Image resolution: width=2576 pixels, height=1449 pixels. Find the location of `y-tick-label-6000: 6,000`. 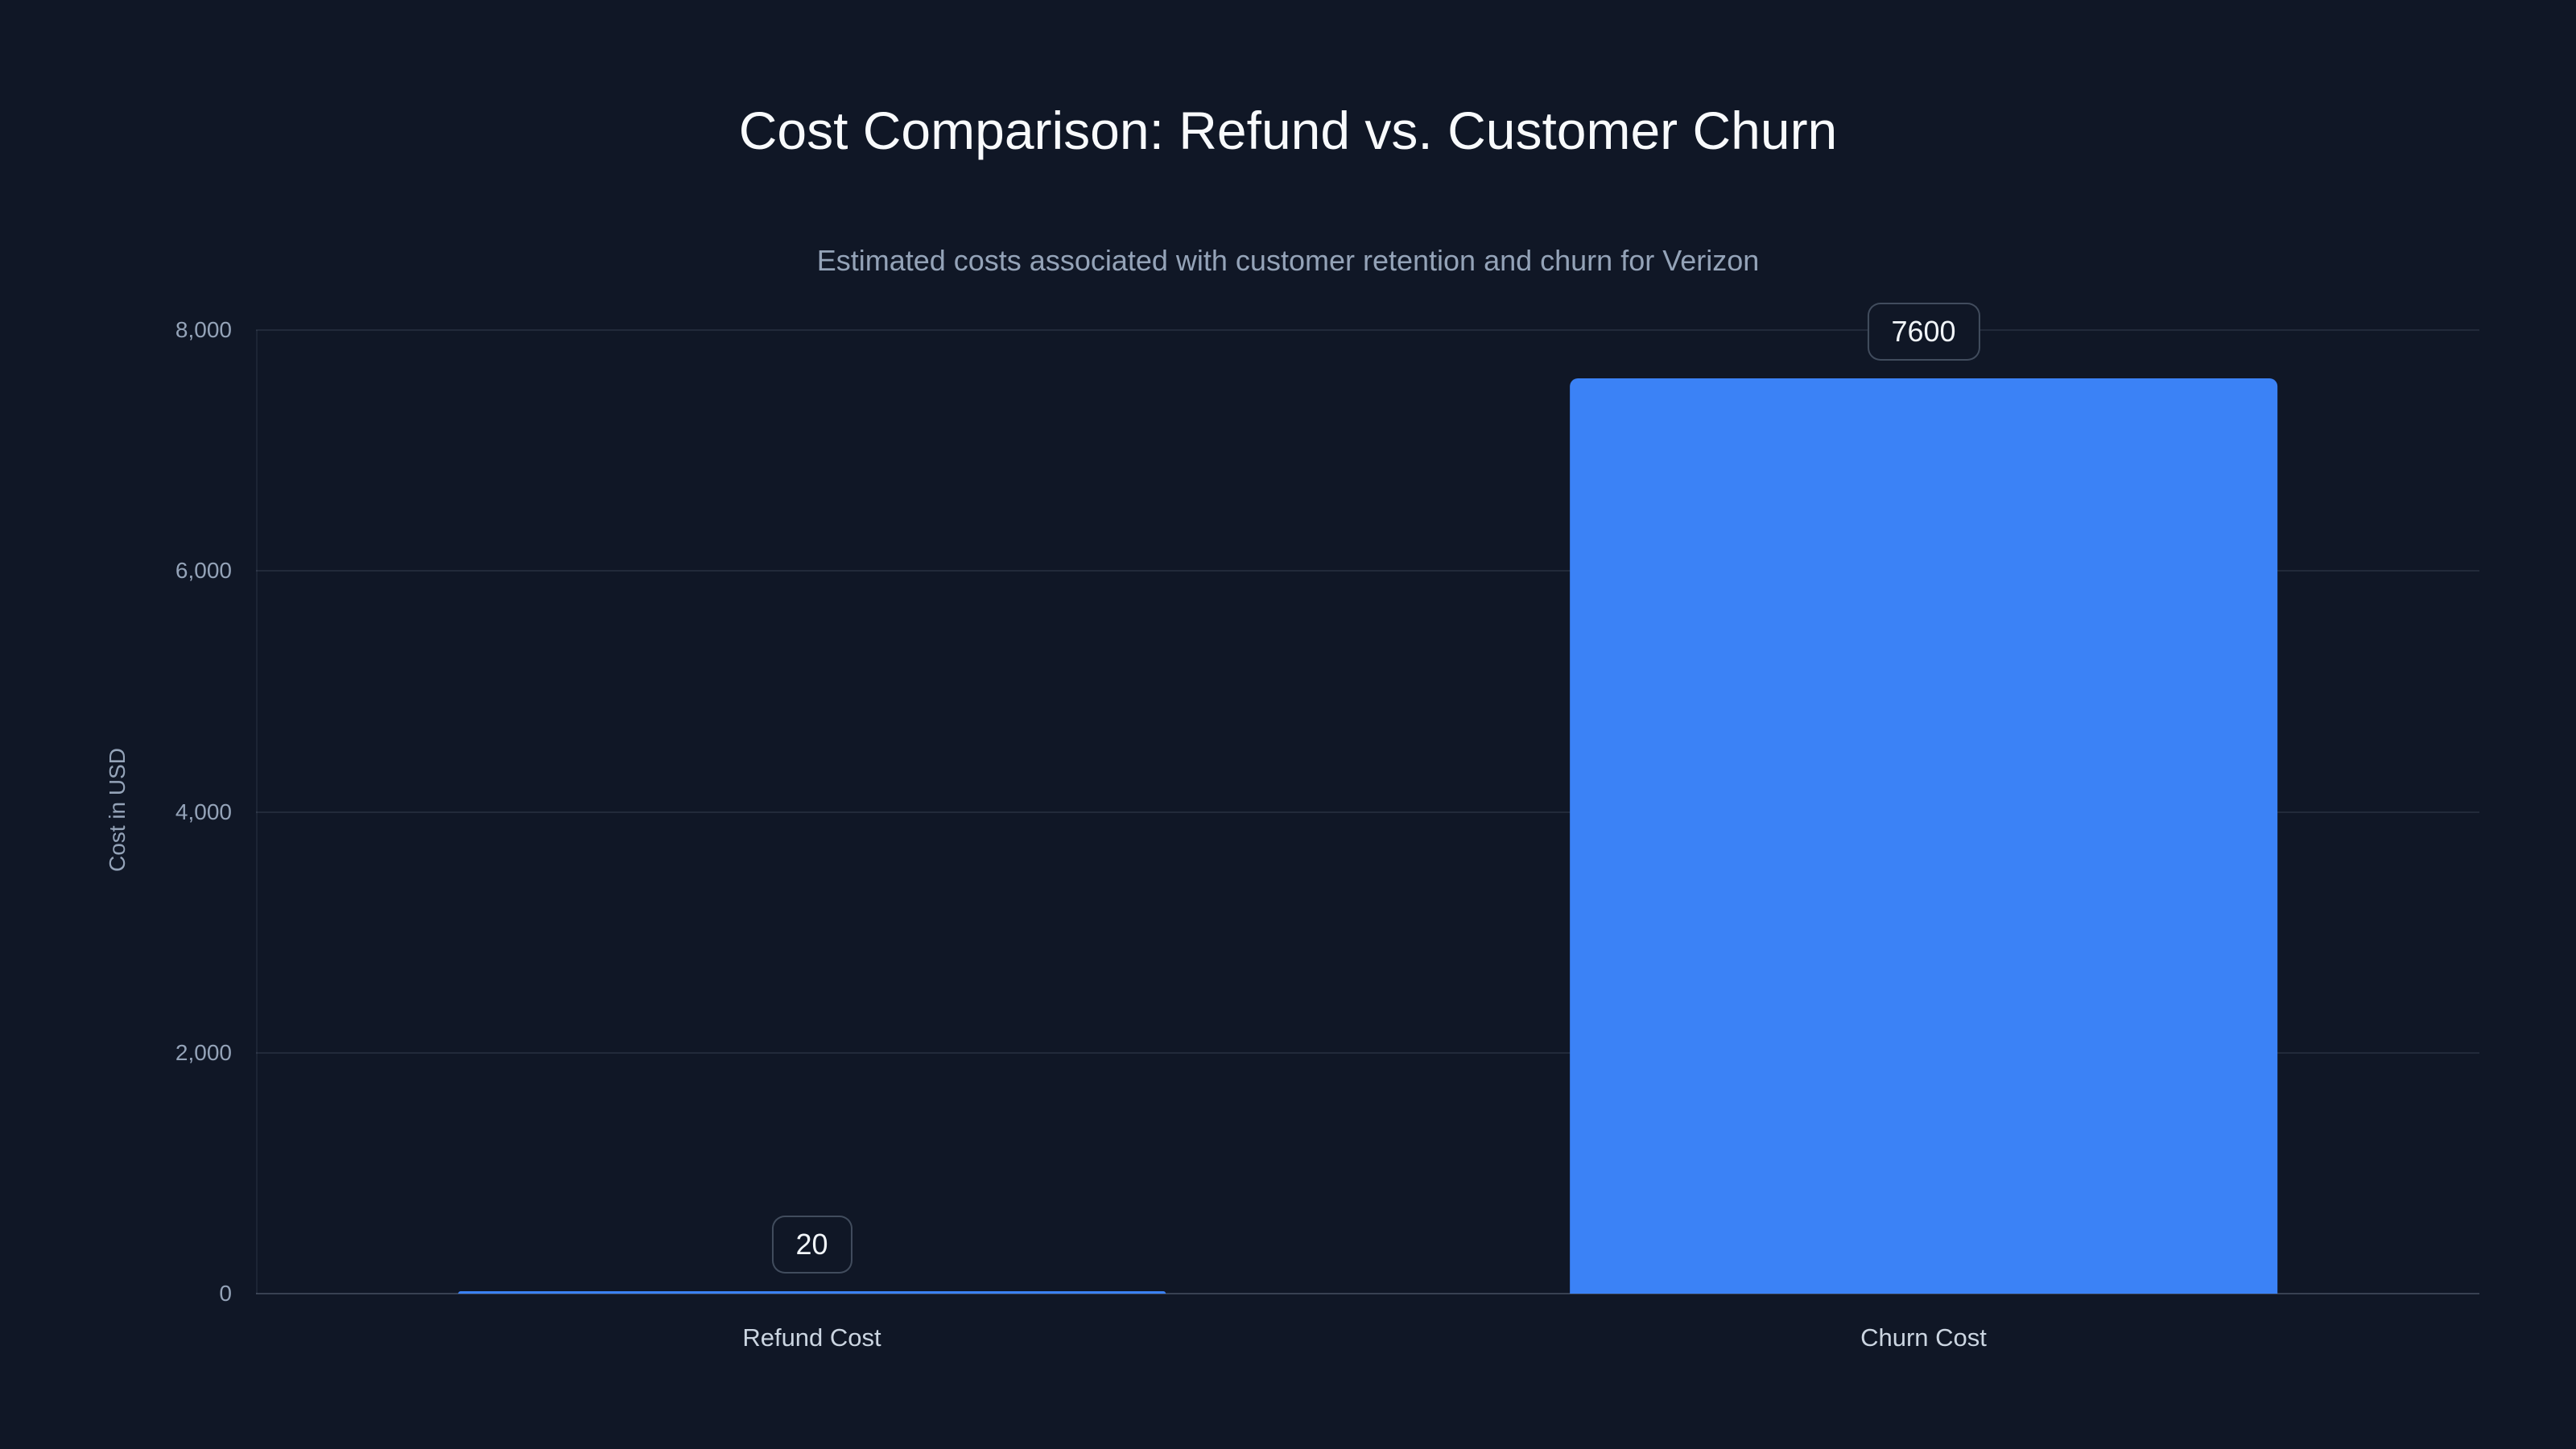

y-tick-label-6000: 6,000 is located at coordinates (203, 571).